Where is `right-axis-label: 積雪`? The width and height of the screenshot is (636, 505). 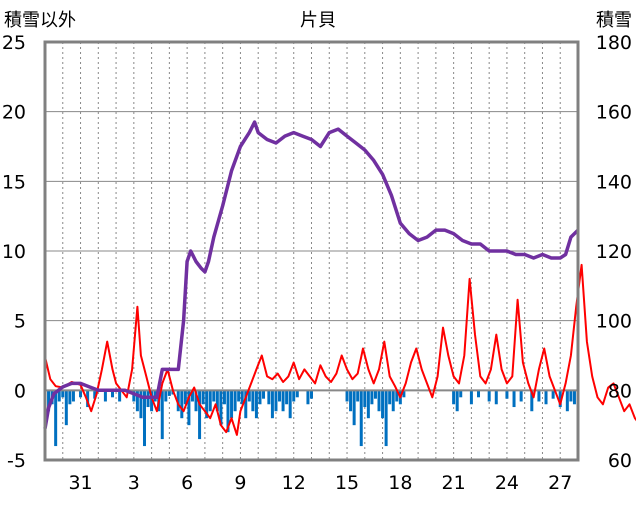
right-axis-label: 積雪 is located at coordinates (614, 20).